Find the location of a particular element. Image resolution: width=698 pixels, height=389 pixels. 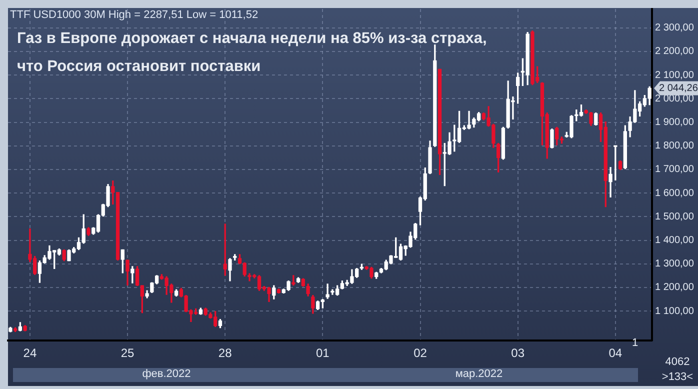

x-tick-label: 28 is located at coordinates (225, 353).